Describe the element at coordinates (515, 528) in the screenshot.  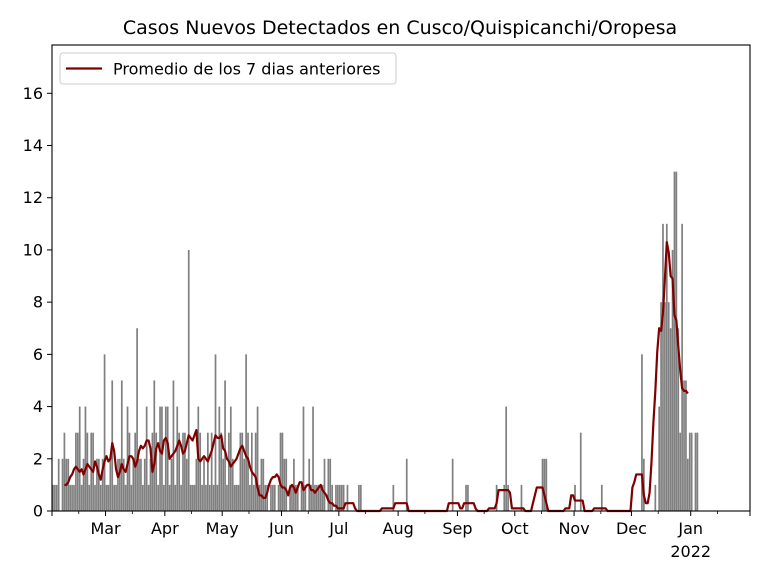
I see `x-tick-label: Oct` at that location.